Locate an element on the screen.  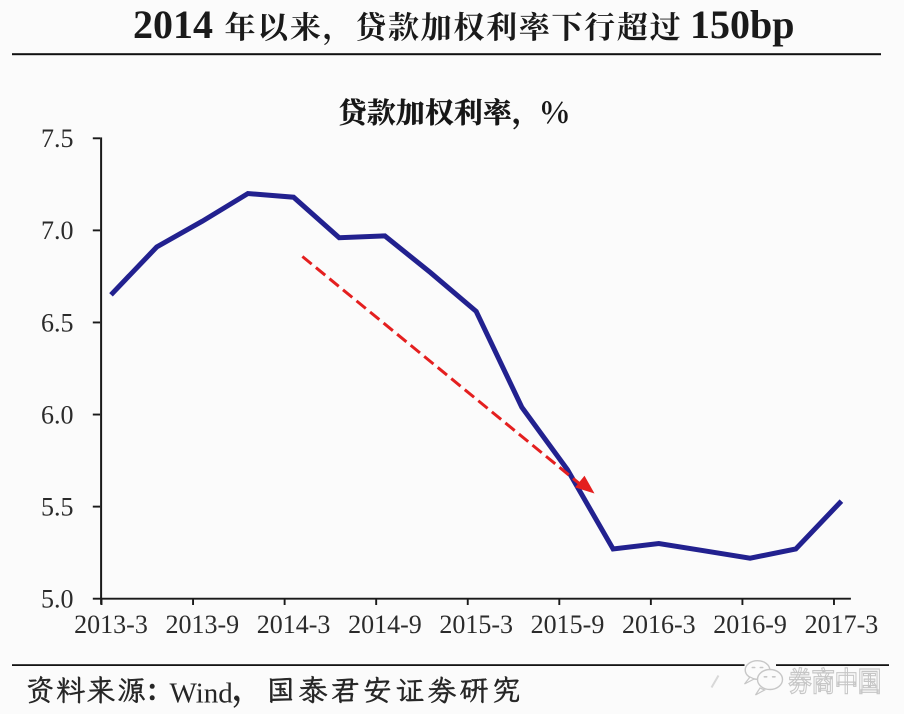
svg-text: 2013-3 is located at coordinates (111, 624).